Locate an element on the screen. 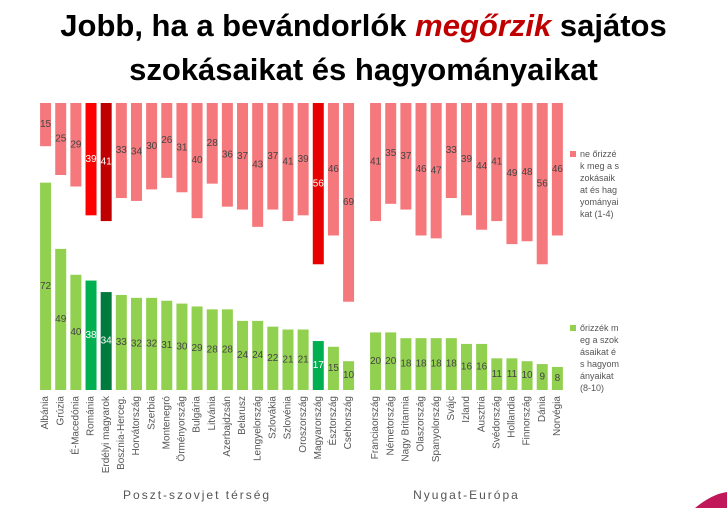 Image resolution: width=727 pixels, height=508 pixels. value-label: 44 is located at coordinates (482, 166).